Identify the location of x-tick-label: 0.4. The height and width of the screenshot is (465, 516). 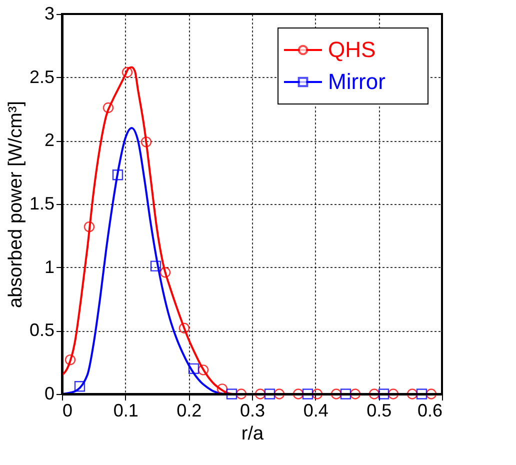
(315, 410).